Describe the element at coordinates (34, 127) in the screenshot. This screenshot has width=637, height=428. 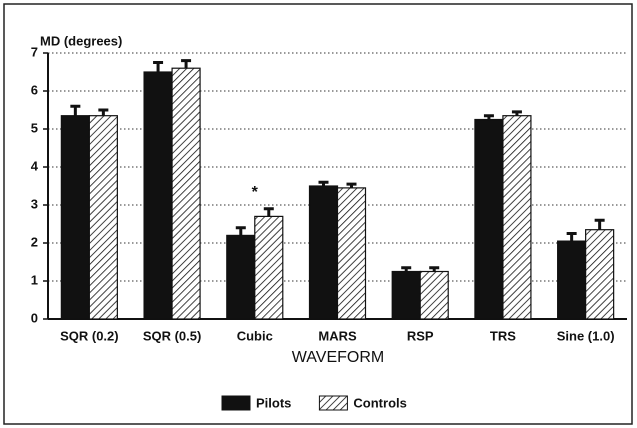
I see `y-tick-label: 5` at that location.